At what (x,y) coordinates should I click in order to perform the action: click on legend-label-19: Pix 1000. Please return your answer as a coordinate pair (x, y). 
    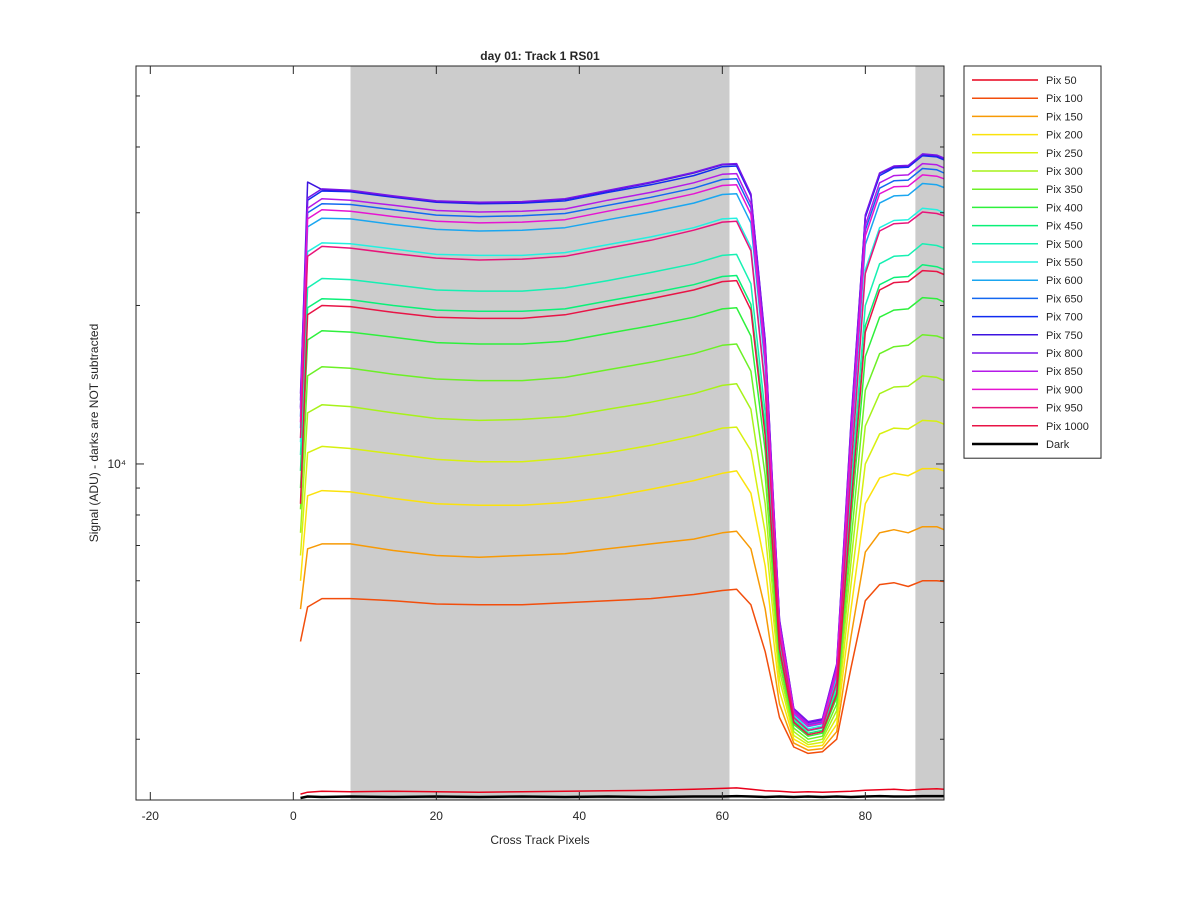
    Looking at the image, I should click on (1067, 427).